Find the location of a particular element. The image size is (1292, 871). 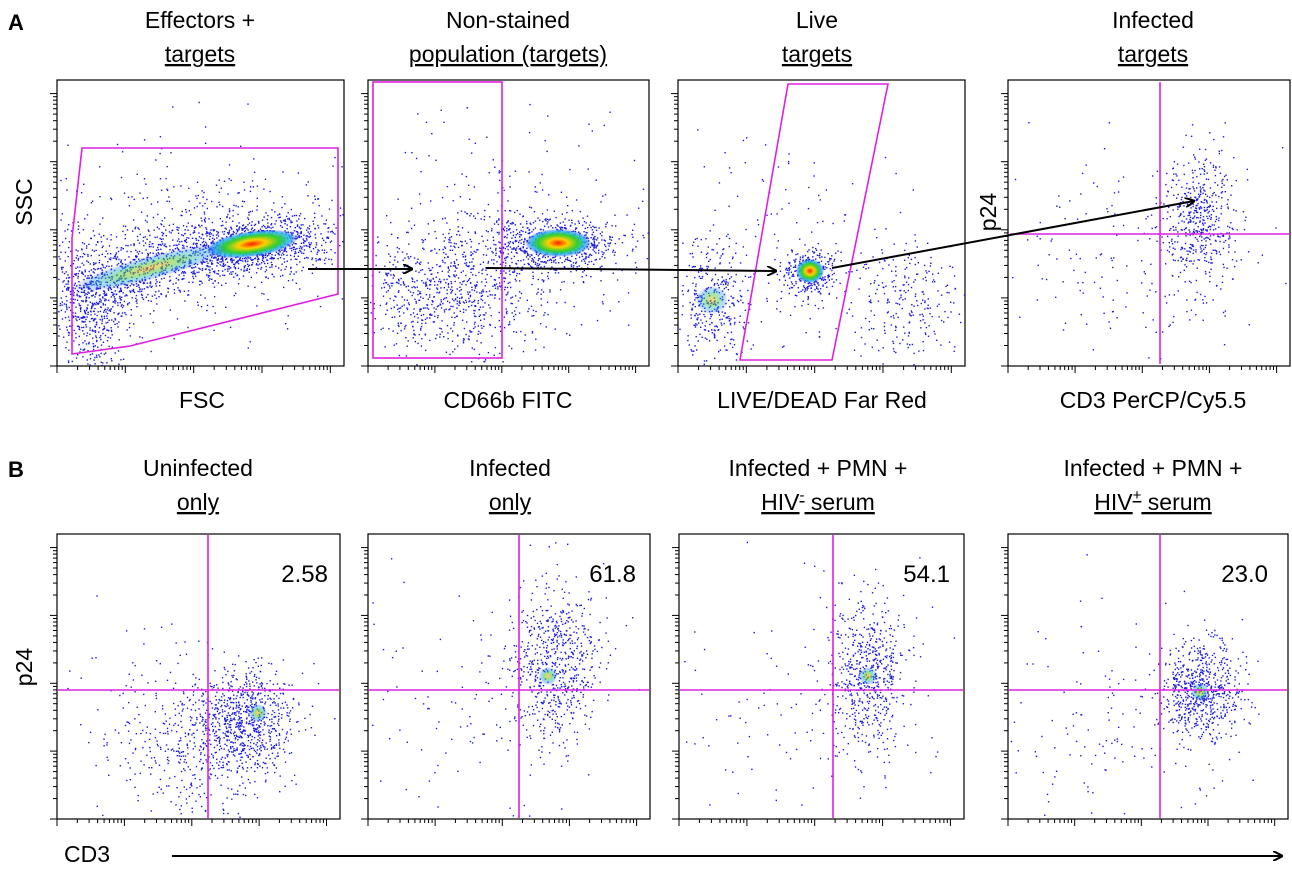

plot-b4-frame is located at coordinates (1148, 676).